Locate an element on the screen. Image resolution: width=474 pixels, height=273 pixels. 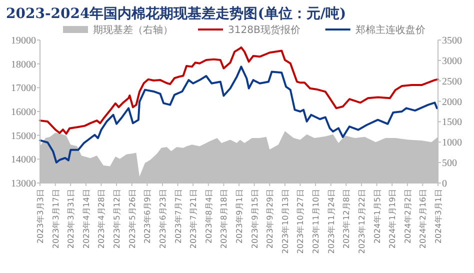
x-tick-label: 2023年5月12日 is located at coordinates (117, 219).